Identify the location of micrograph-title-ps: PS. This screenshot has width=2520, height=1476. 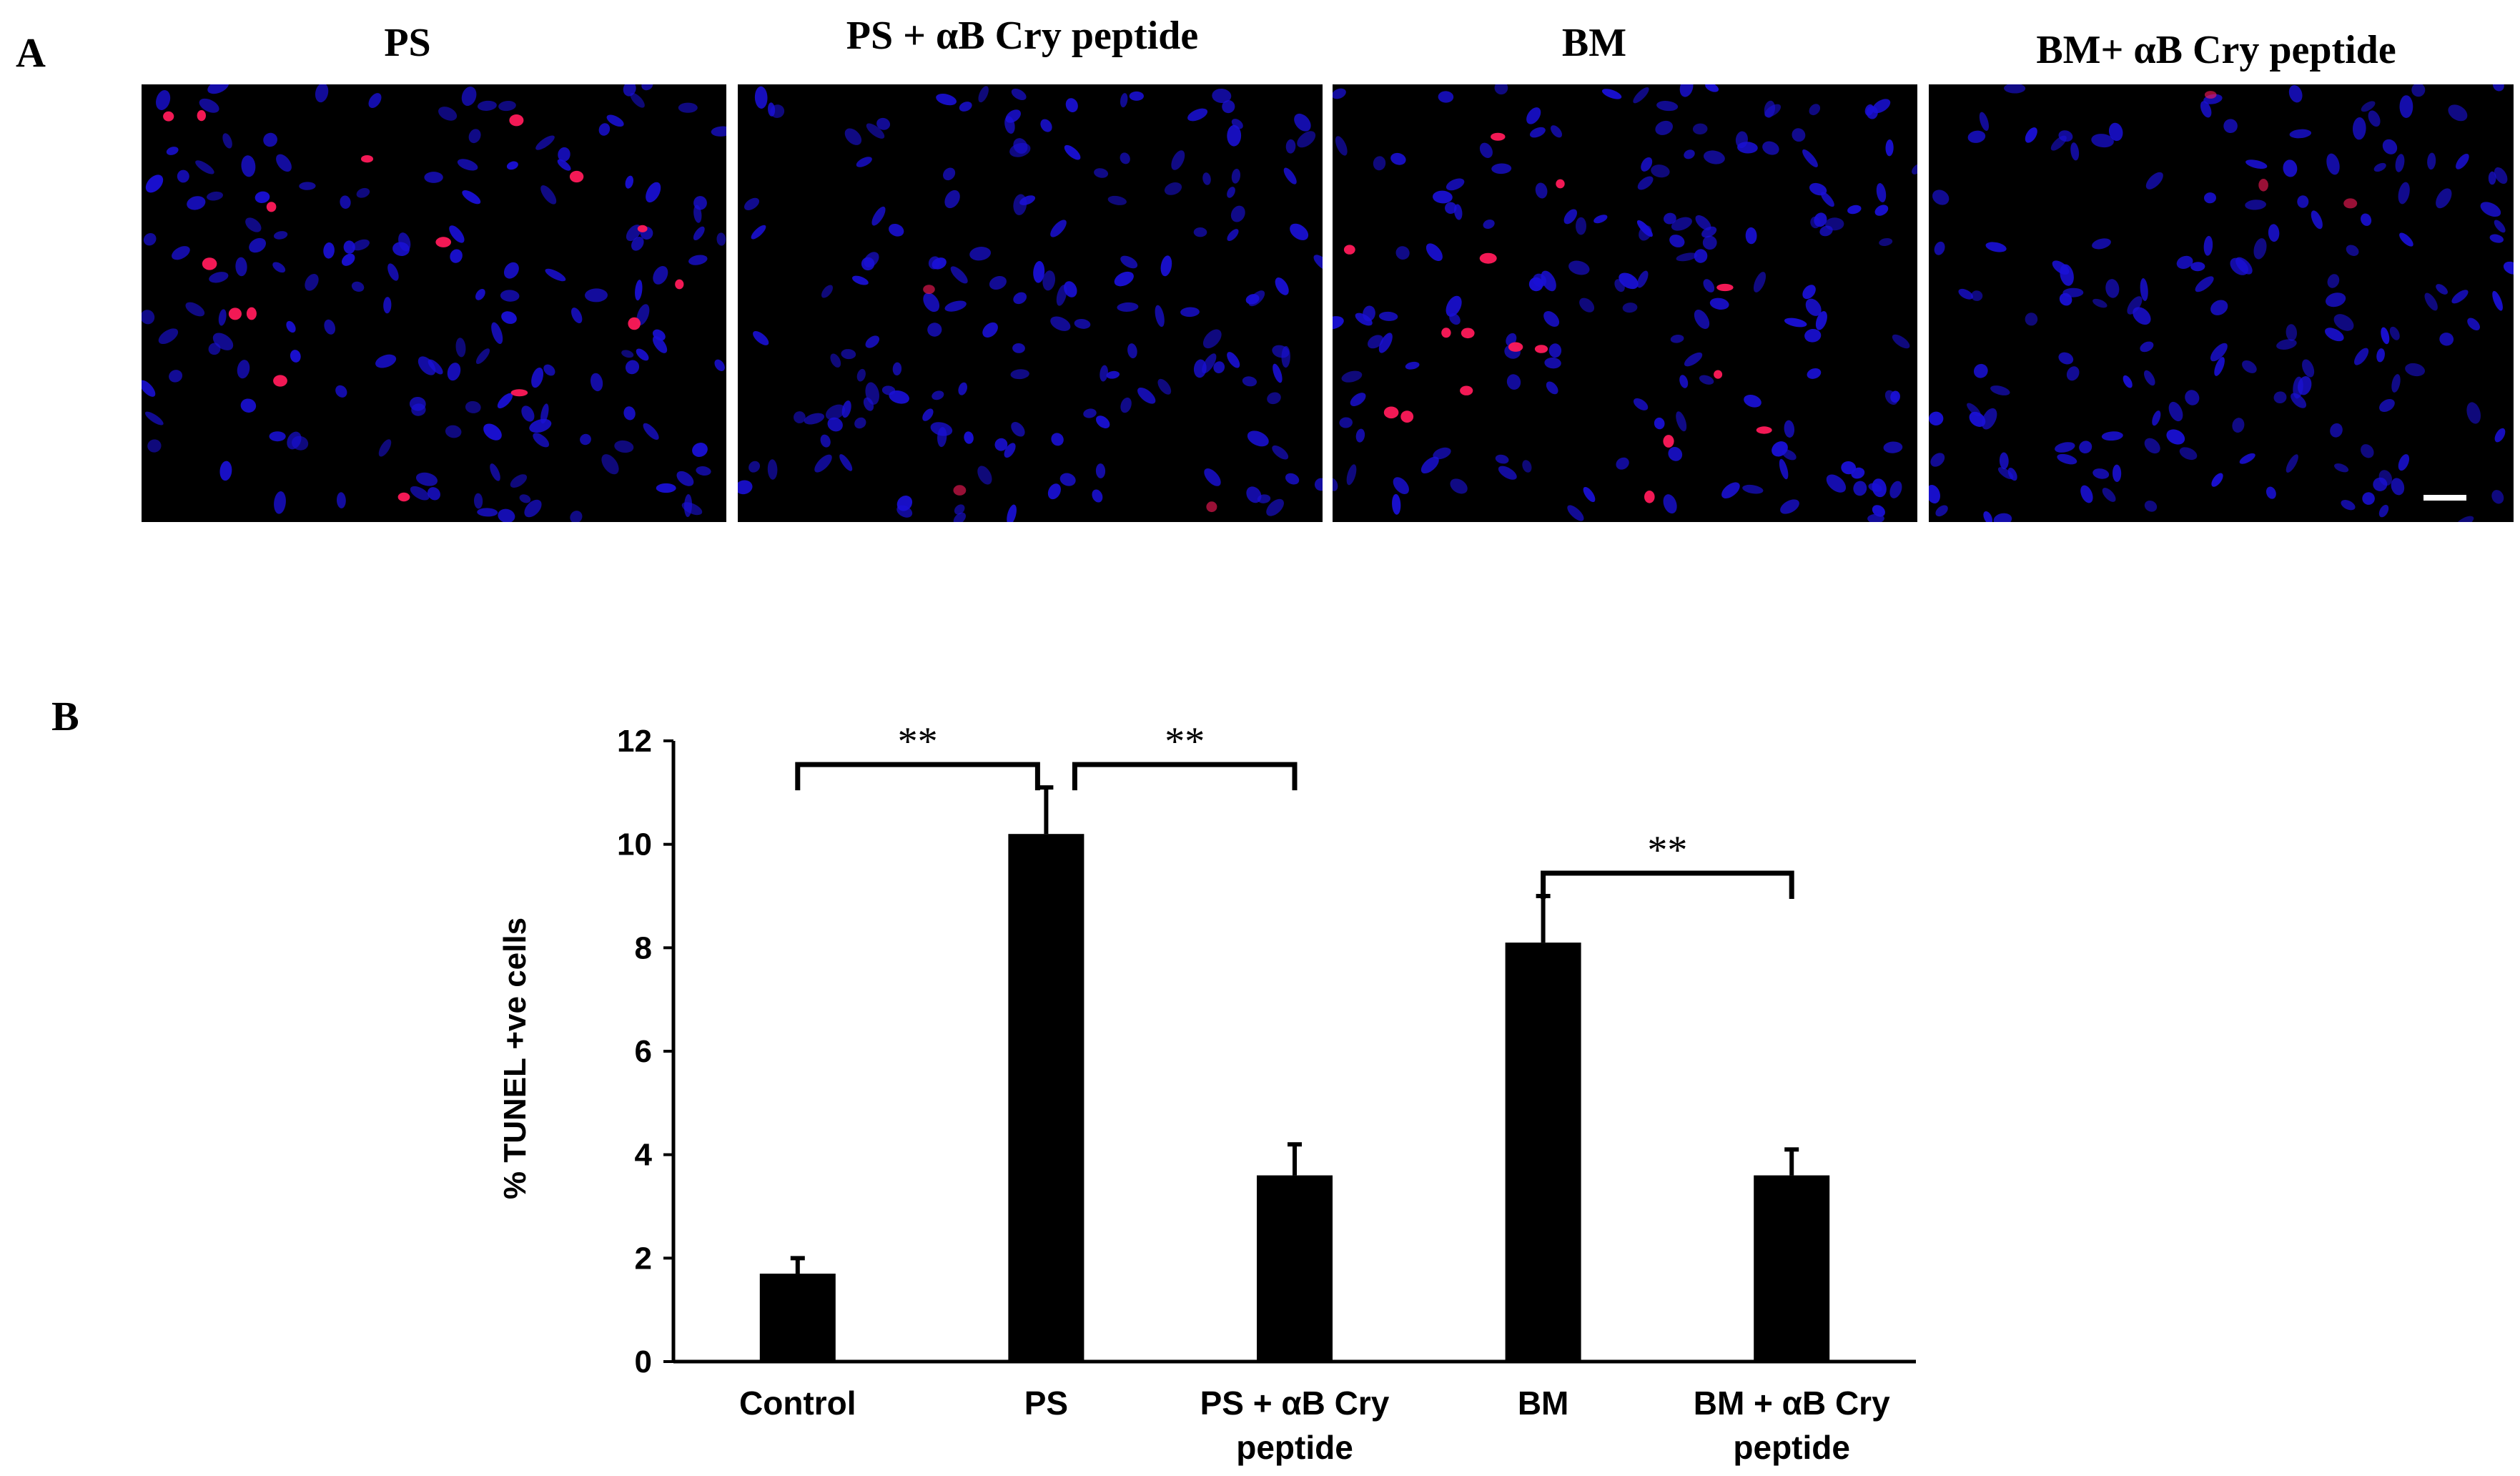
(407, 43).